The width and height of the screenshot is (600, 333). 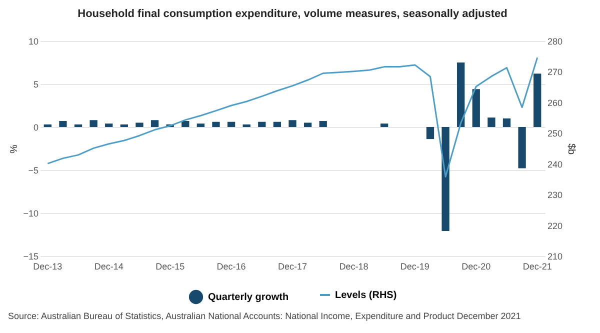 What do you see at coordinates (571, 149) in the screenshot?
I see `y2-axis-title: $b` at bounding box center [571, 149].